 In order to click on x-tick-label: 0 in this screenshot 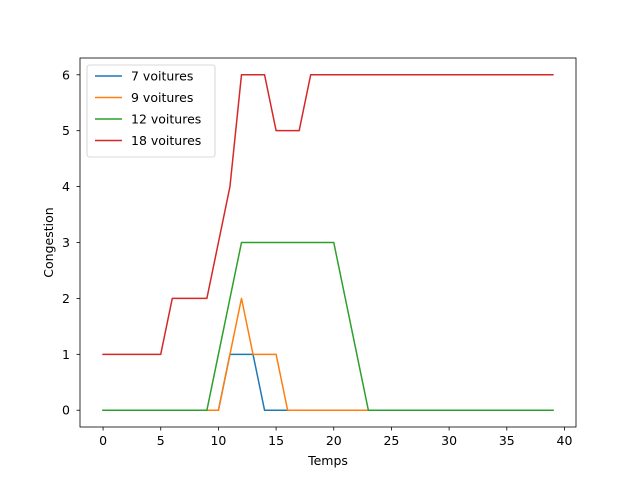, I will do `click(103, 440)`.